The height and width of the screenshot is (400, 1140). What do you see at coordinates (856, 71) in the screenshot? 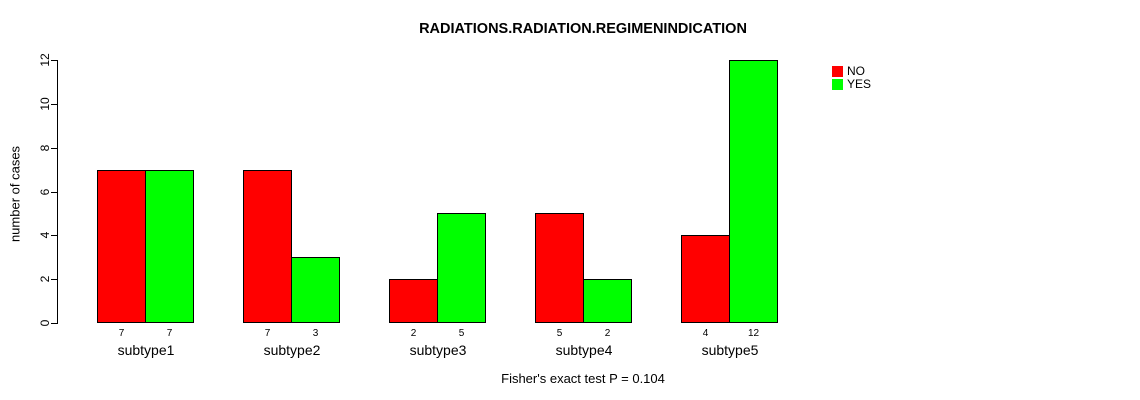
I see `legend-label: NO` at bounding box center [856, 71].